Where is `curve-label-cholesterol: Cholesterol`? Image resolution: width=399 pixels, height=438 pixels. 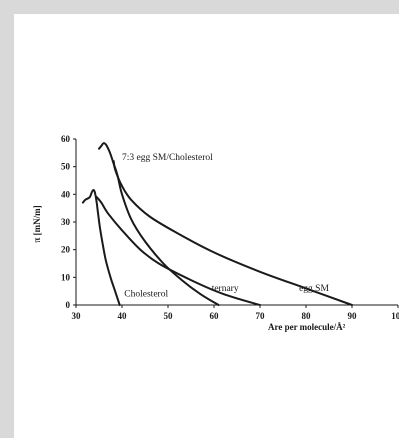 curve-label-cholesterol: Cholesterol is located at coordinates (146, 295).